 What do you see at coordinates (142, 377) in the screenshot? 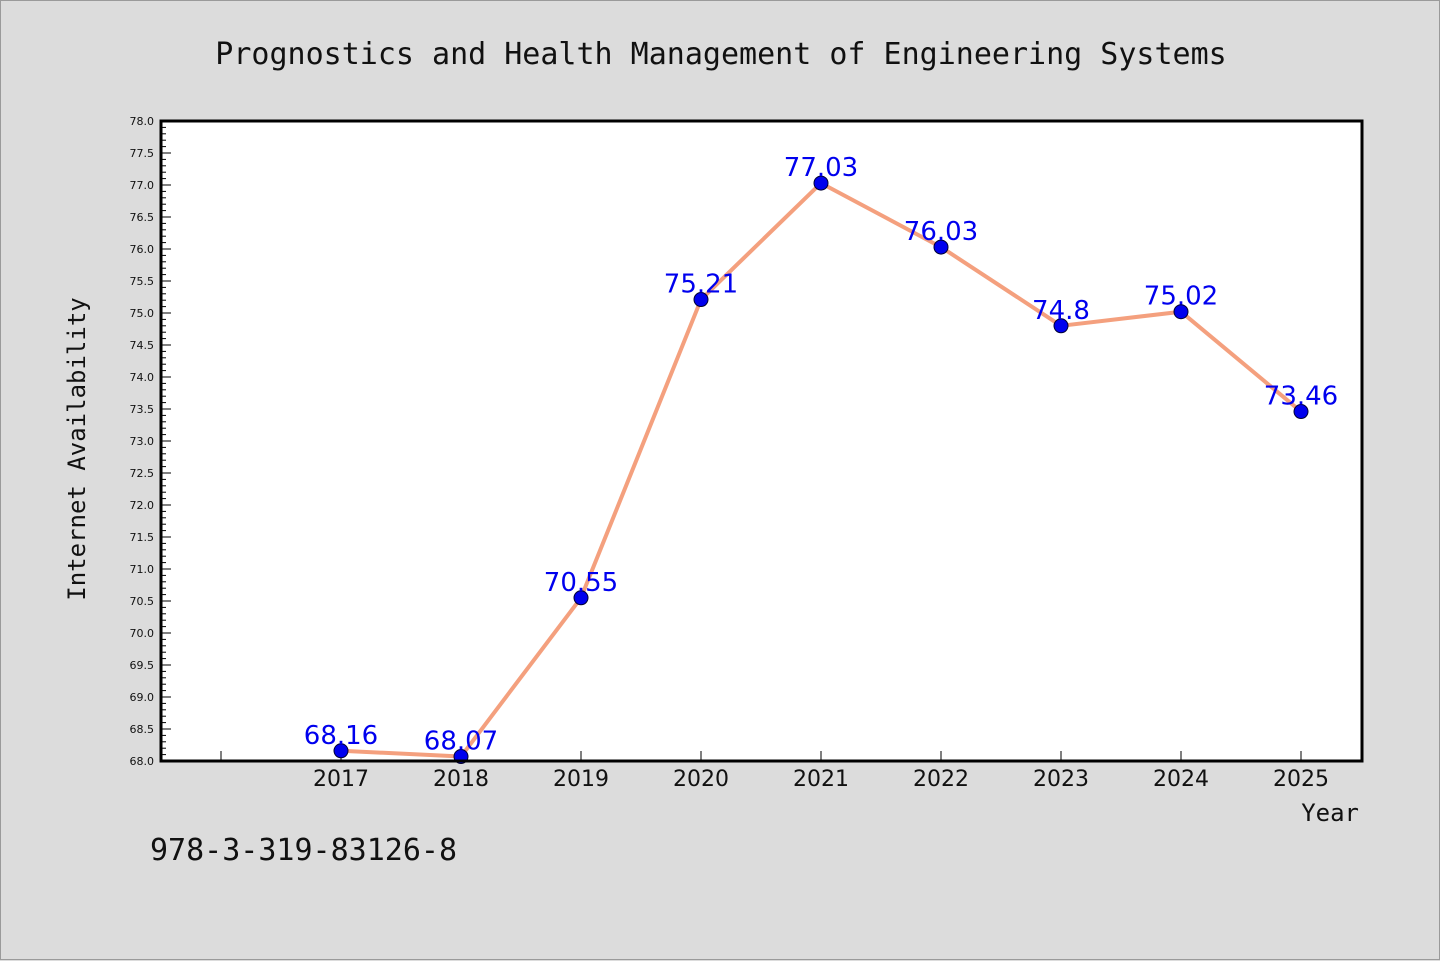
I see `y-tick-label: 74.0` at bounding box center [142, 377].